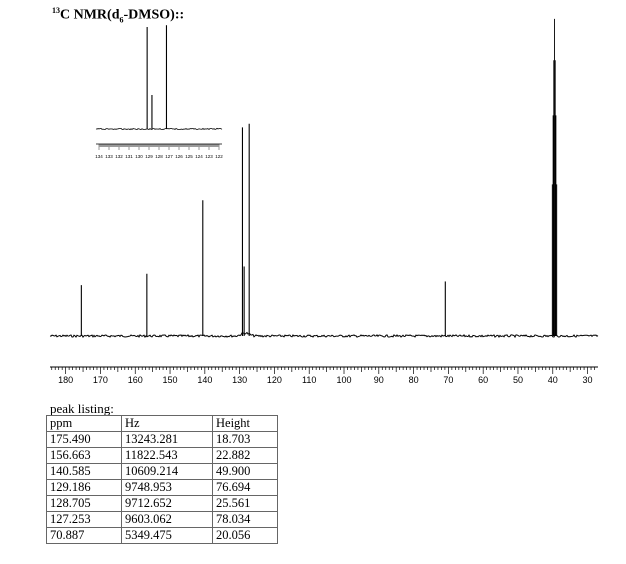 The height and width of the screenshot is (564, 626). Describe the element at coordinates (82, 408) in the screenshot. I see `peak-listing-title: peak listing:` at that location.